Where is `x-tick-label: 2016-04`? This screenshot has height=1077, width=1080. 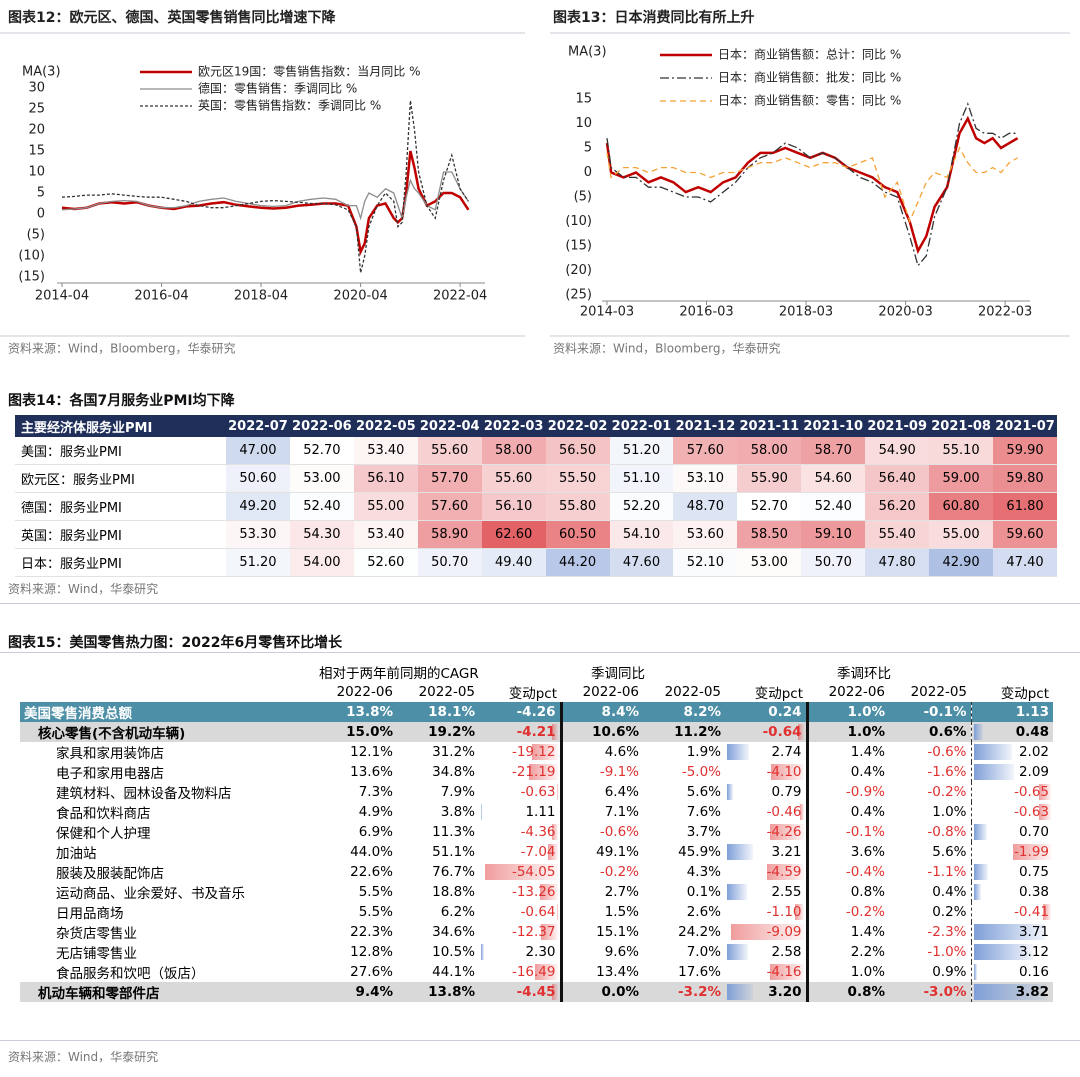 x-tick-label: 2016-04 is located at coordinates (161, 296).